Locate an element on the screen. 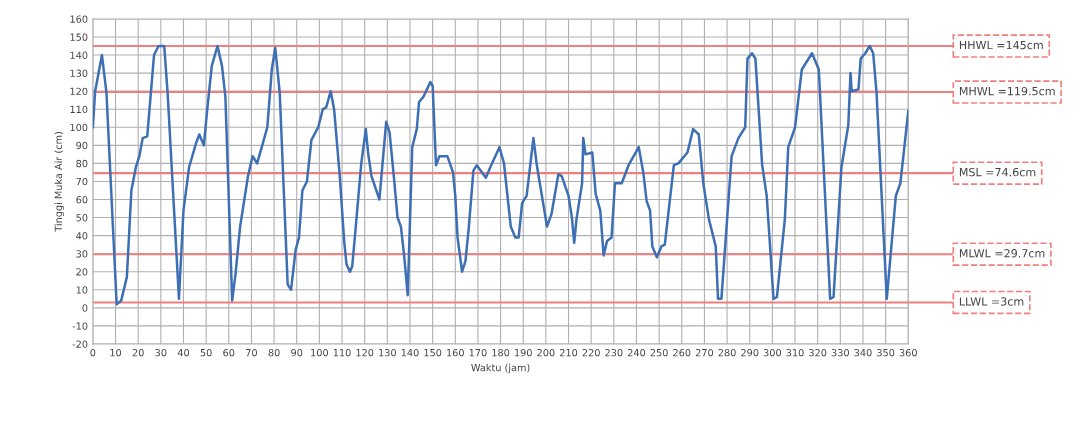  y-tick-label: -10 is located at coordinates (80, 326).